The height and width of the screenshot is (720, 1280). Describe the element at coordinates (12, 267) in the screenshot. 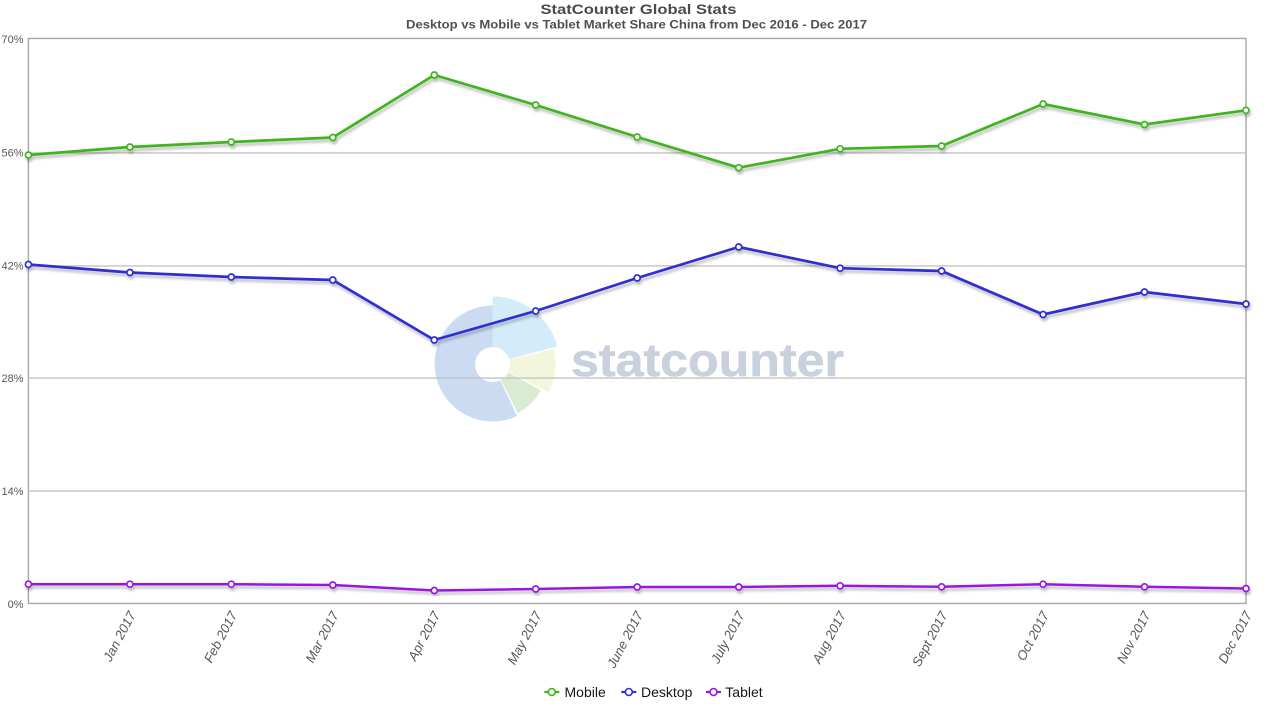

I see `svg-text: 42%` at that location.